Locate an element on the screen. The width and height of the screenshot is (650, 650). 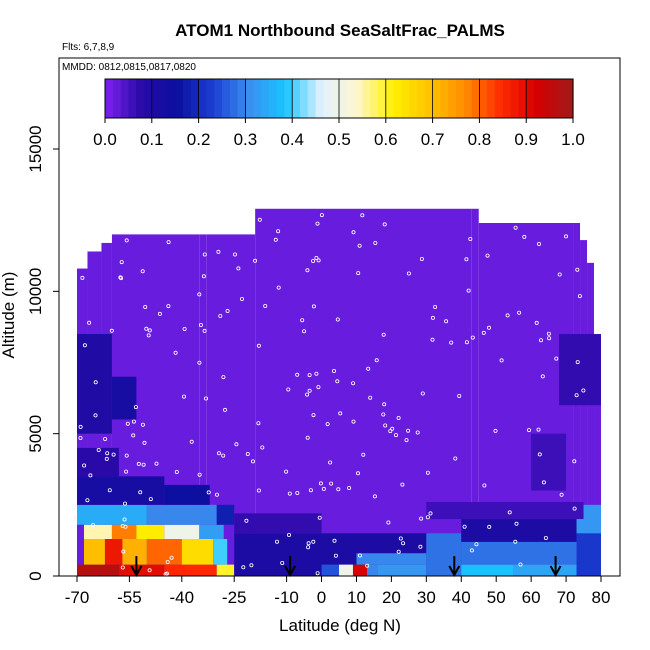
x-tick-label: -10 is located at coordinates (286, 597).